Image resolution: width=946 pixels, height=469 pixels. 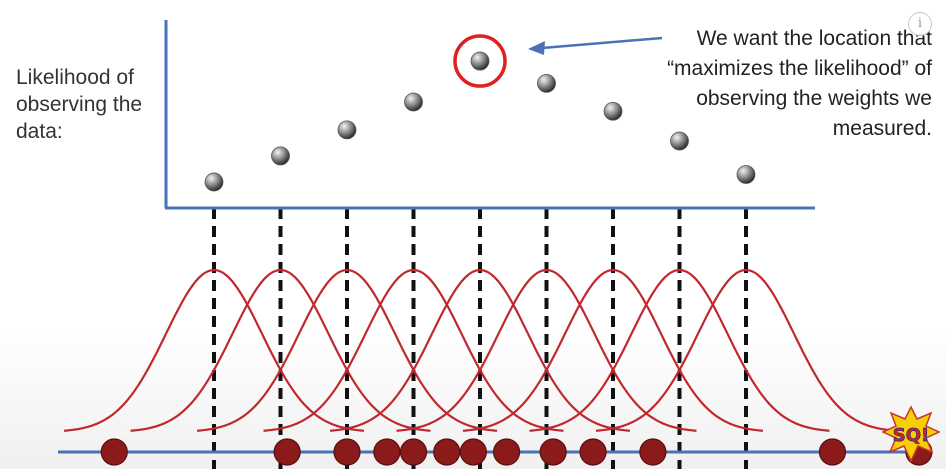 I want to click on logo-burst, so click(x=911, y=434).